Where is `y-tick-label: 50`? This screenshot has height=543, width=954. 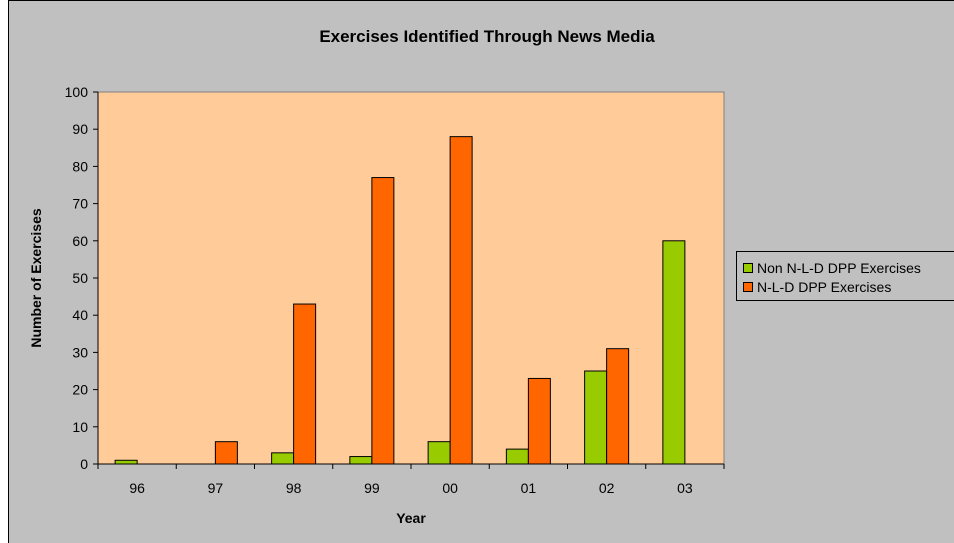 y-tick-label: 50 is located at coordinates (80, 278).